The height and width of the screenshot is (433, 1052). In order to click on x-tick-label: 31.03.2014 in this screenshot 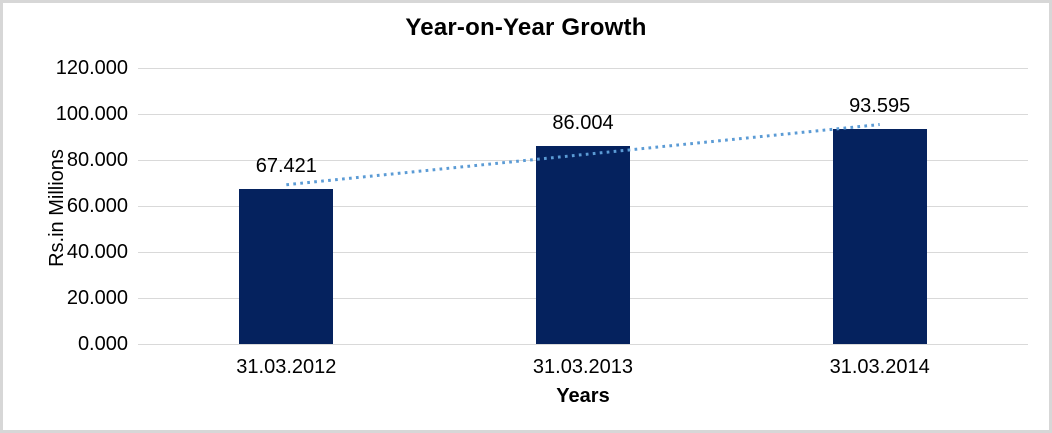, I will do `click(879, 367)`.